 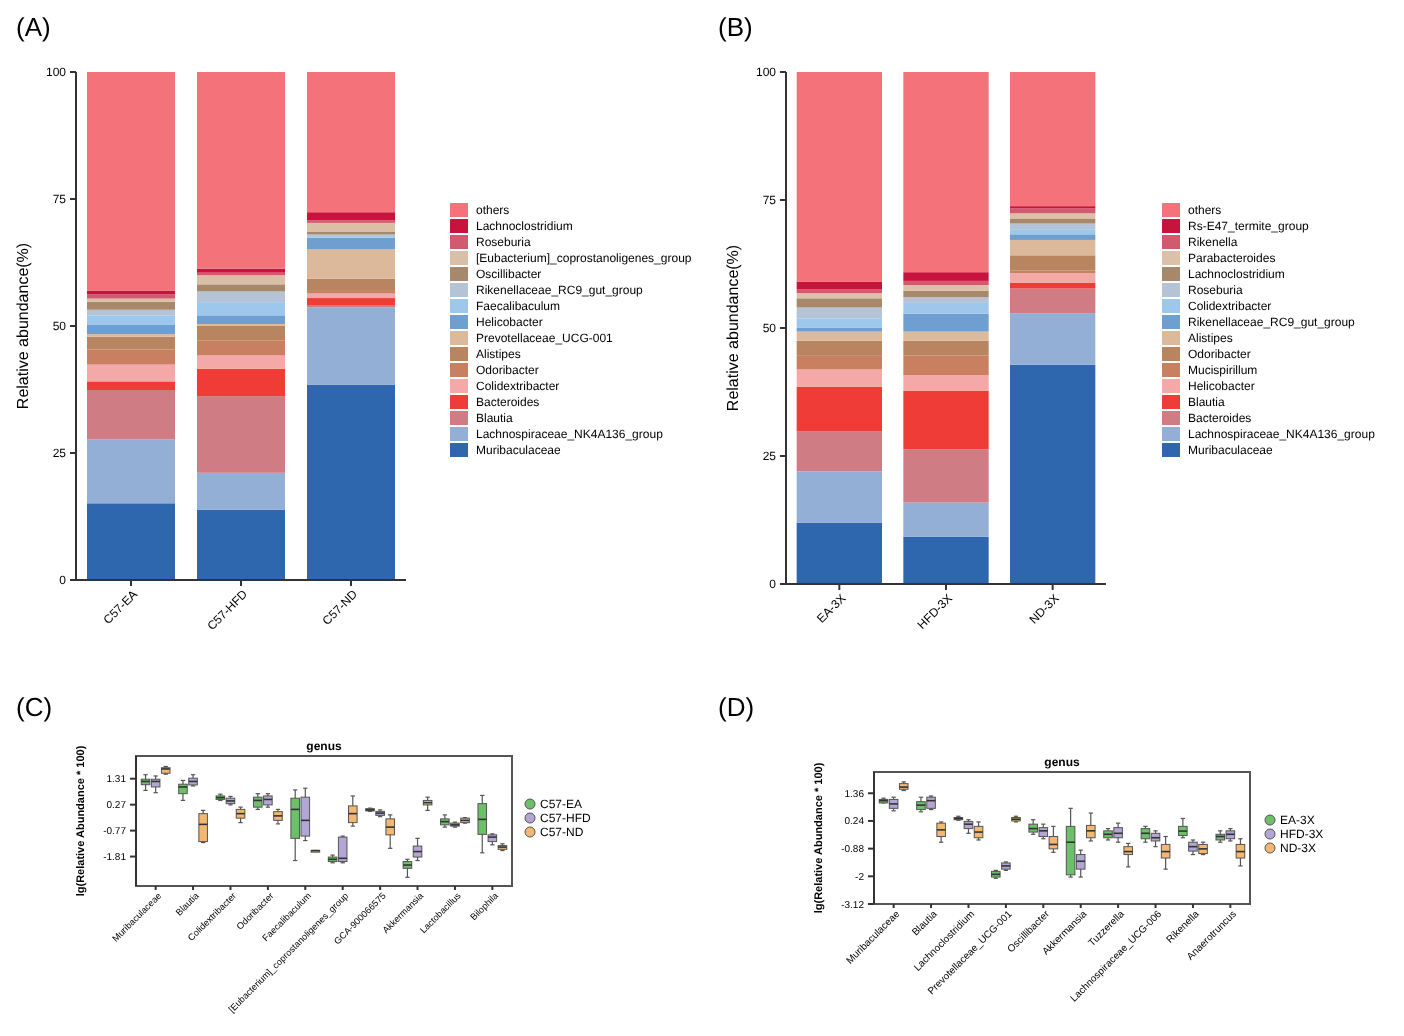 What do you see at coordinates (33, 27) in the screenshot?
I see `text: (A)` at bounding box center [33, 27].